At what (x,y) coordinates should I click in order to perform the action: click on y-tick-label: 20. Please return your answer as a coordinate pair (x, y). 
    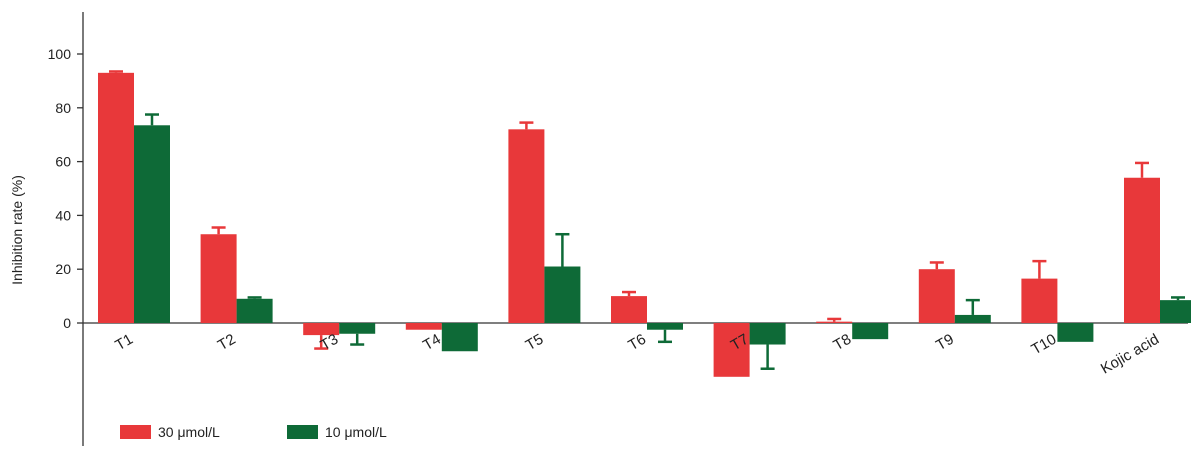
    Looking at the image, I should click on (63, 269).